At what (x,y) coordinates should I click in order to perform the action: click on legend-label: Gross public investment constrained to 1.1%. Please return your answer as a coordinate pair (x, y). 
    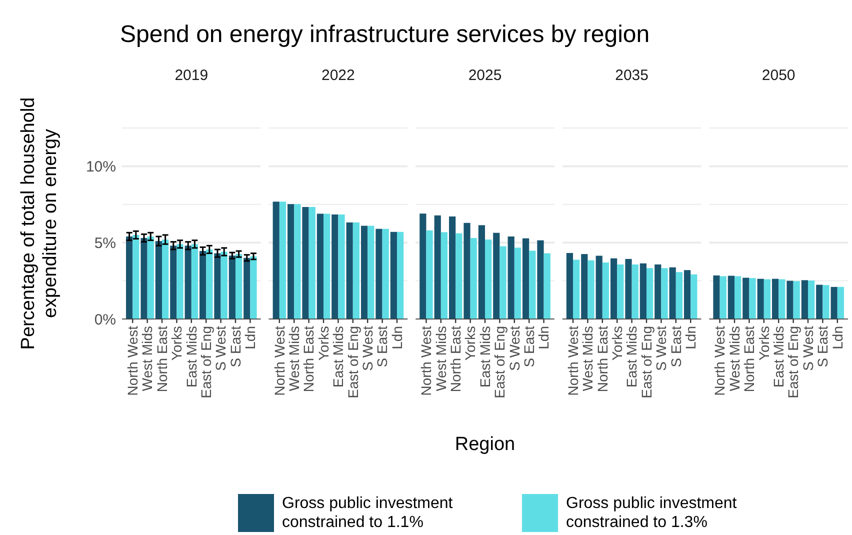
    Looking at the image, I should click on (368, 513).